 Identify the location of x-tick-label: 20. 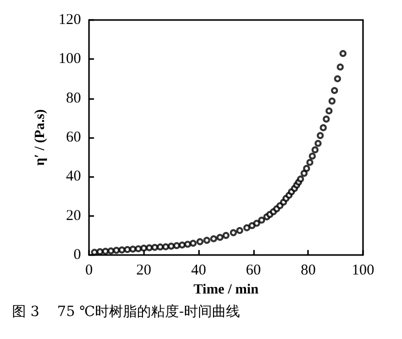
(144, 270).